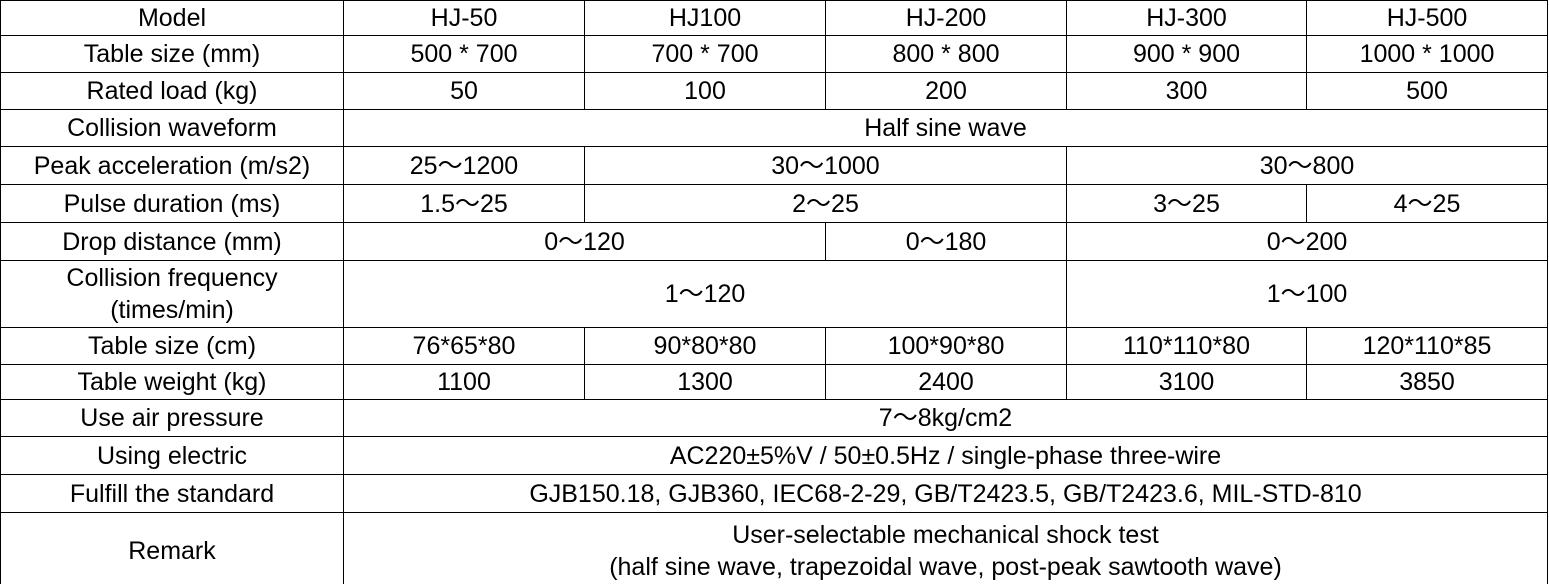  What do you see at coordinates (705, 54) in the screenshot?
I see `table-size-mm-cell: 700 * 700` at bounding box center [705, 54].